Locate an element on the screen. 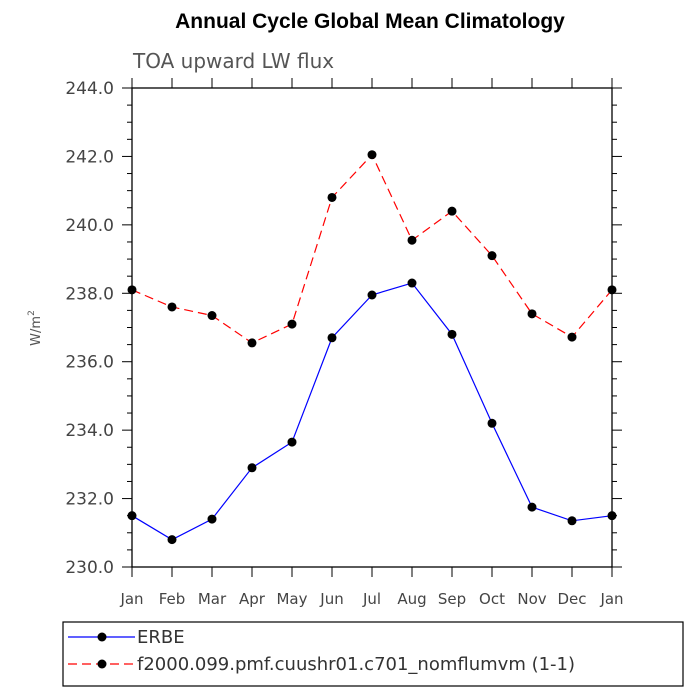  x-tick-label: May is located at coordinates (291, 599).